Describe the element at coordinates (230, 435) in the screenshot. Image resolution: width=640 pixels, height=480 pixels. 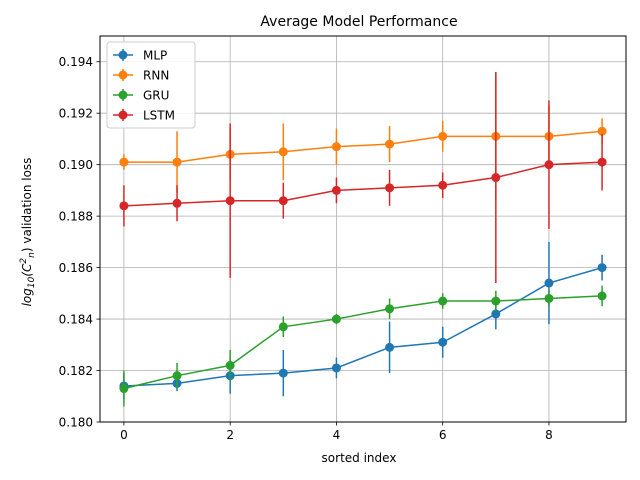
I see `x-tick-label: 2` at that location.